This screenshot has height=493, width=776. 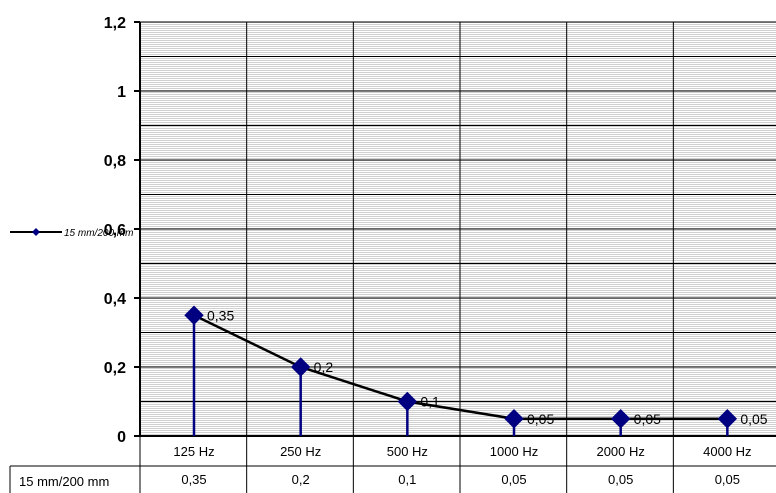 I want to click on table-cell-value: 0,2, so click(x=301, y=479).